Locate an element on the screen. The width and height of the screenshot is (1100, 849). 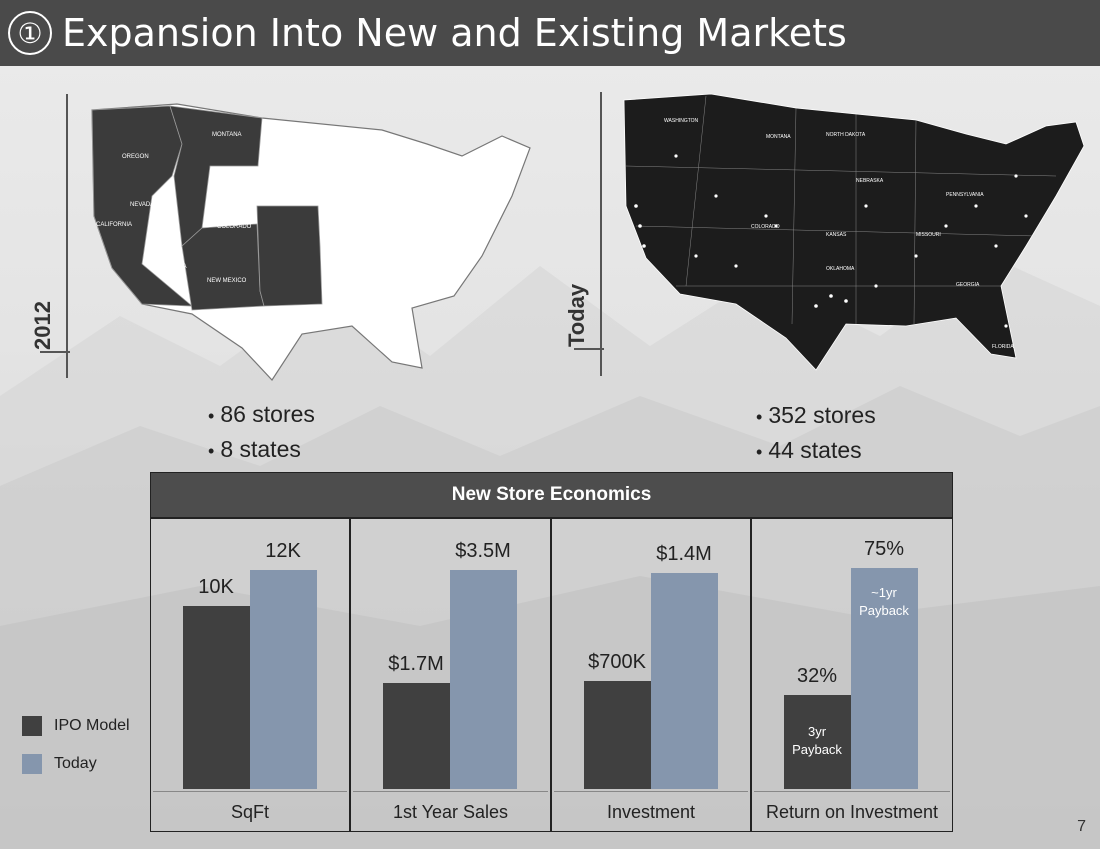
svg-text: CALIFORNIA is located at coordinates (114, 225).